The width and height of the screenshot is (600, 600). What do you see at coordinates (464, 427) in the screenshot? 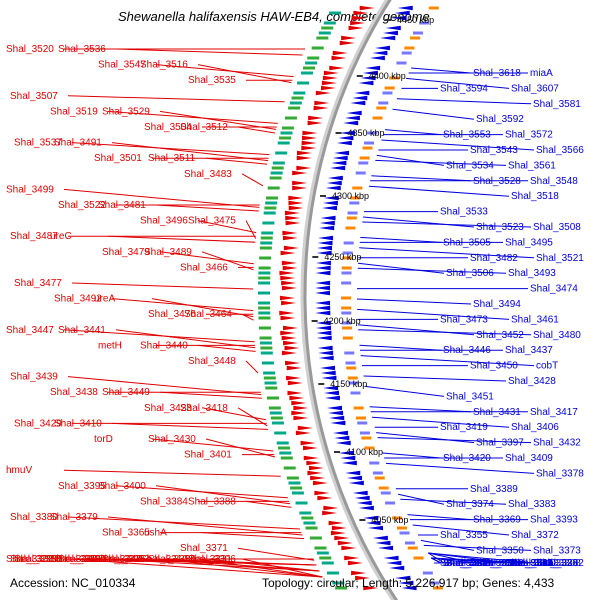
I see `right-gene-label: Shal_3419` at bounding box center [464, 427].